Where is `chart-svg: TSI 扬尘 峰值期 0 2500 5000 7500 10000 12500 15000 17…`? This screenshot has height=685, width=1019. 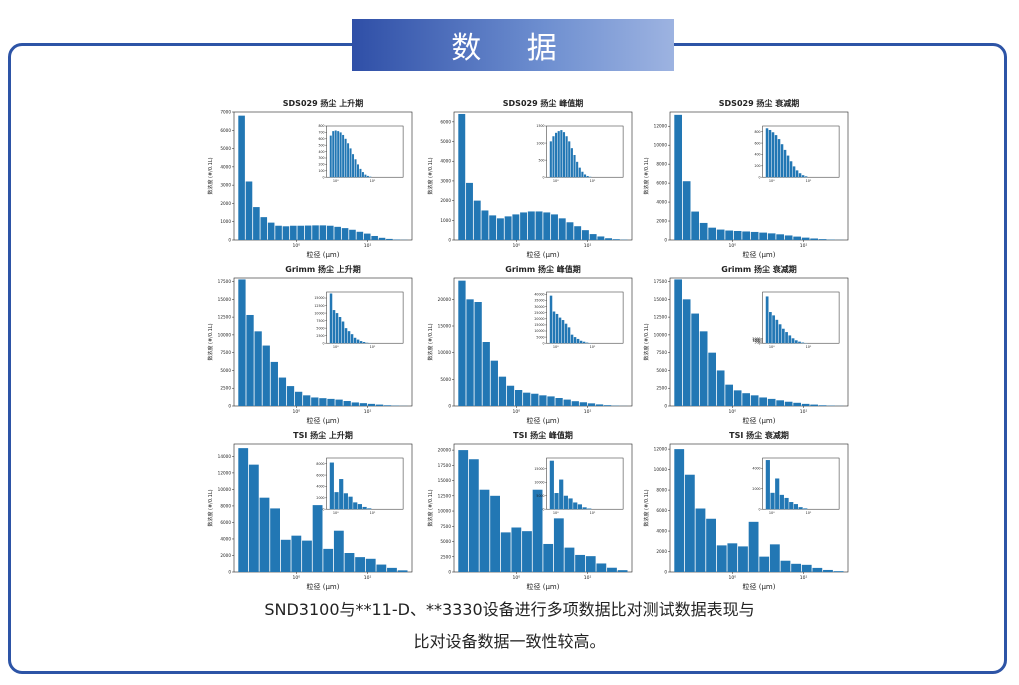
chart-svg: TSI 扬尘 峰值期 0 2500 5000 7500 10000 12500 15000 17… is located at coordinates (530, 510).